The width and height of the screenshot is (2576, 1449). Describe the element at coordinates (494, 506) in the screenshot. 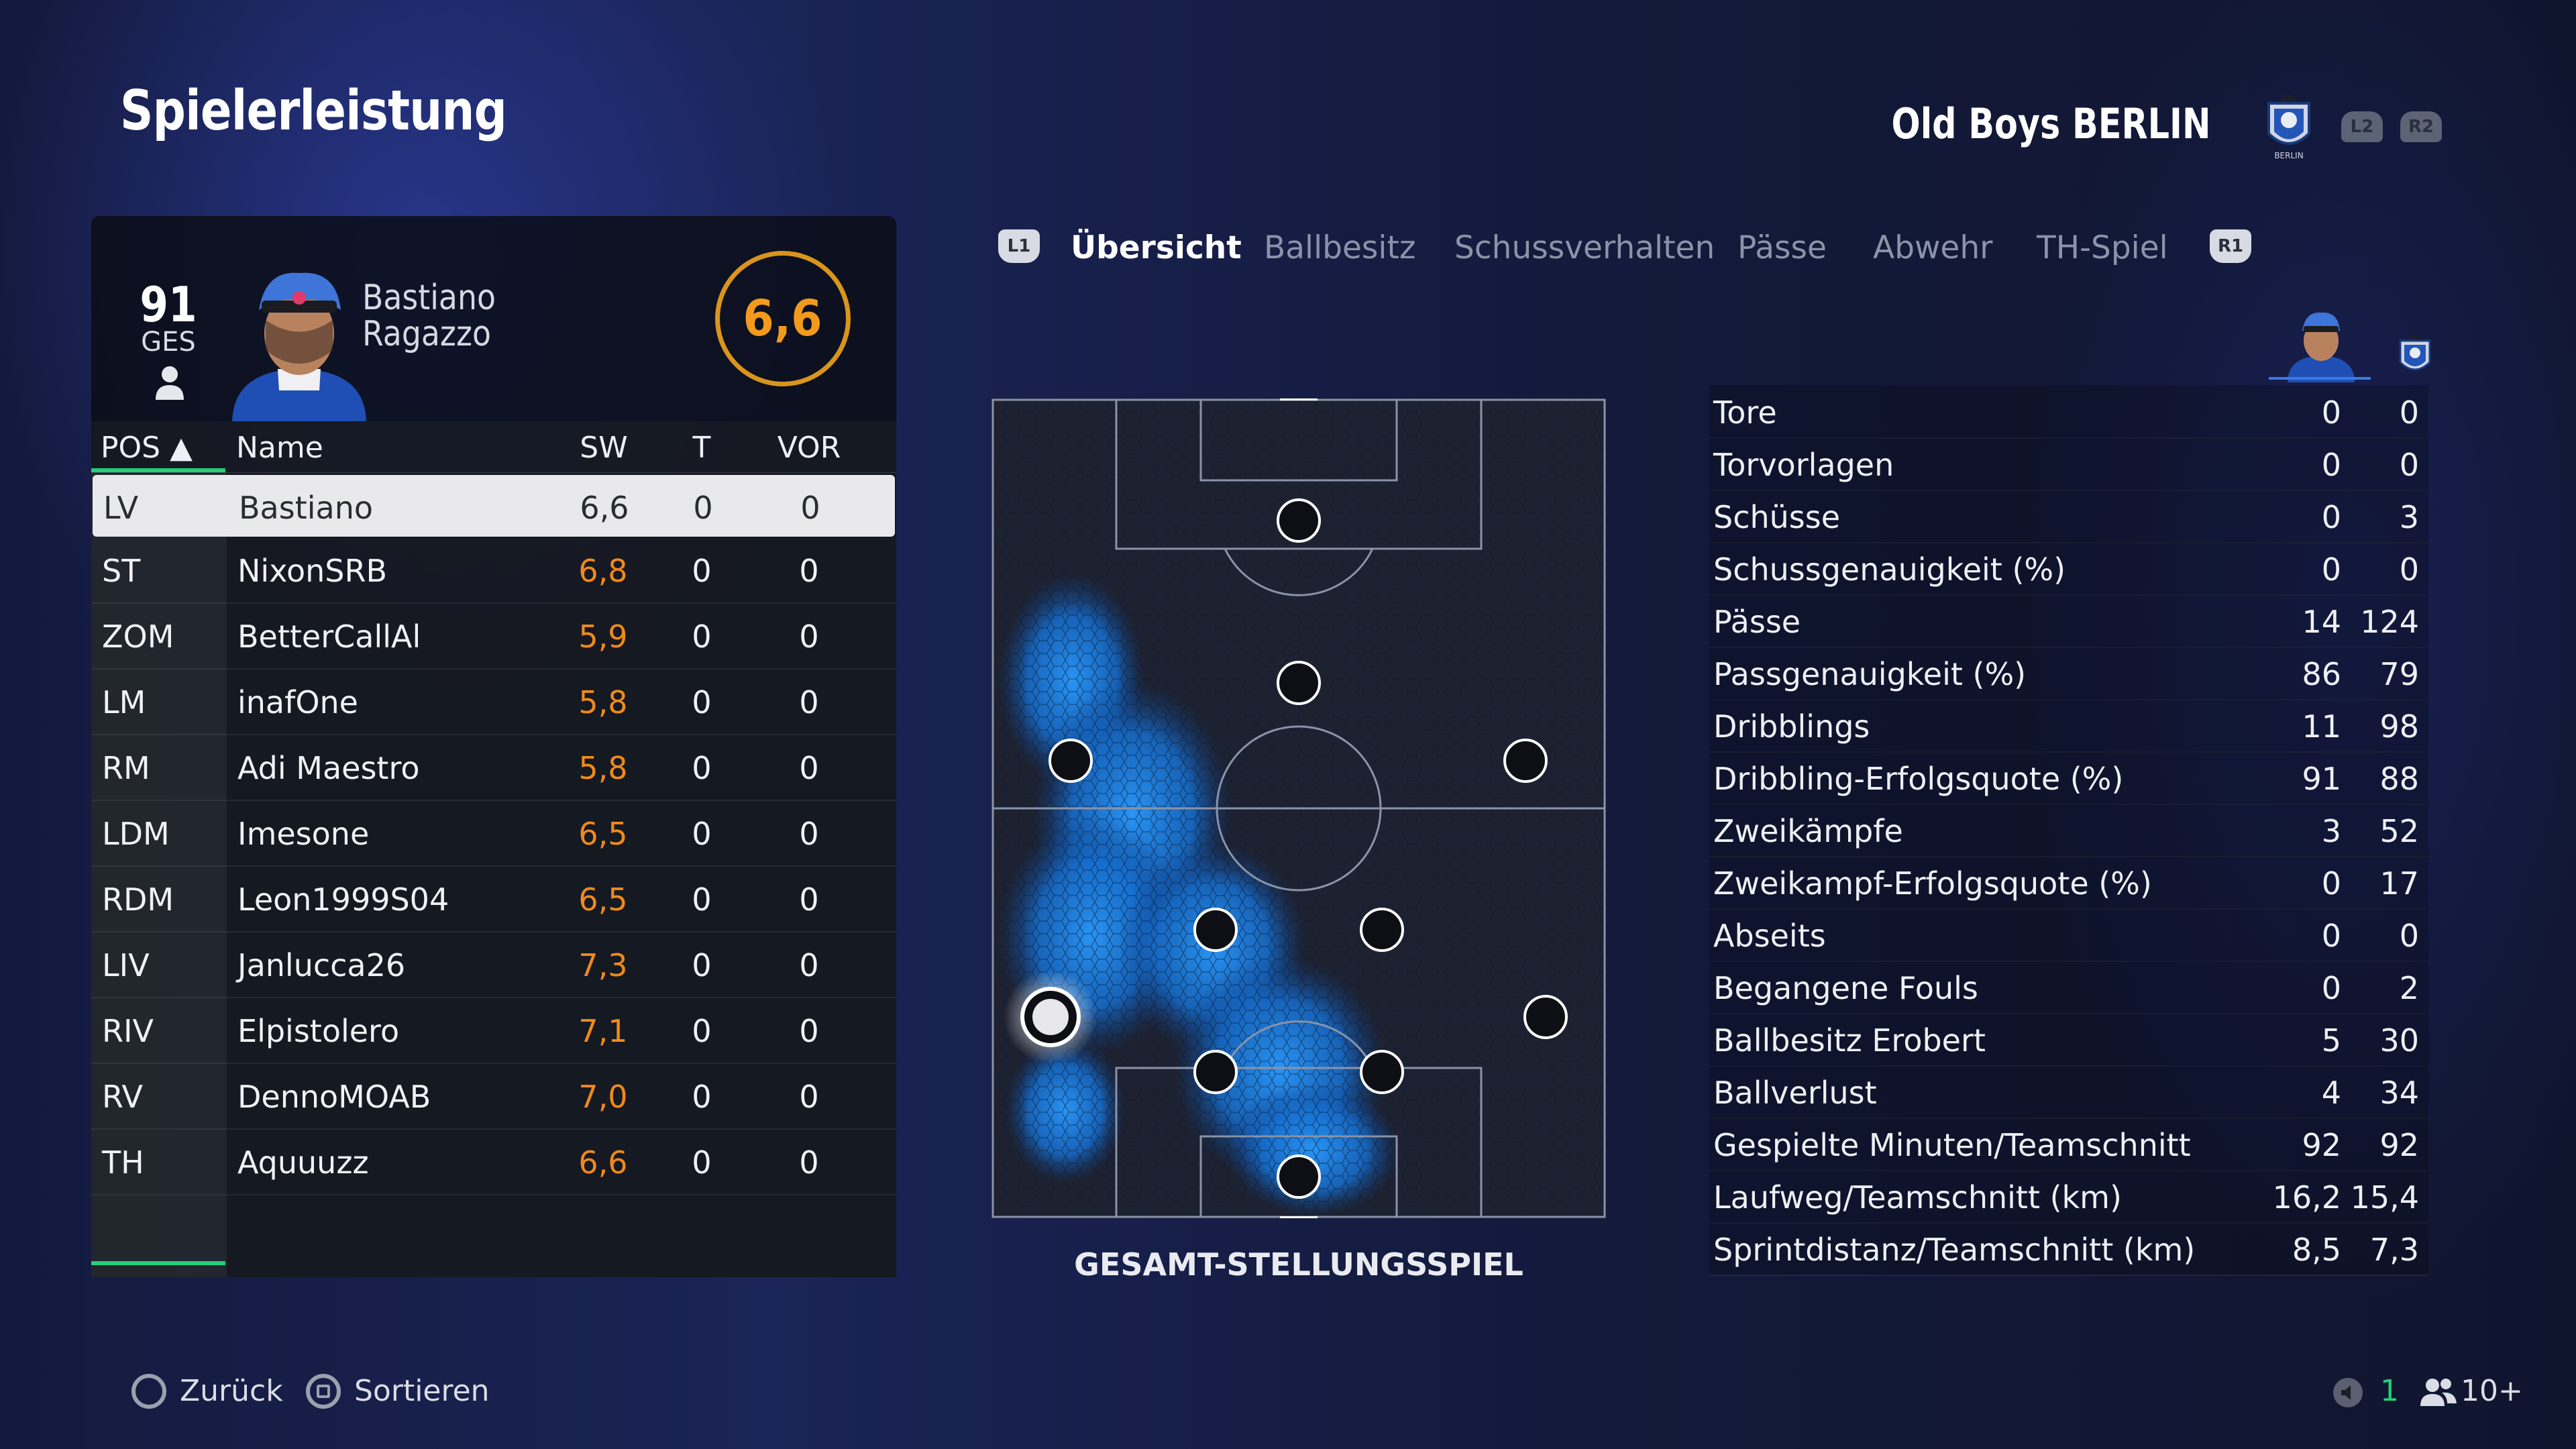

I see `table-row: LV Bastiano 6,6 0 0` at that location.